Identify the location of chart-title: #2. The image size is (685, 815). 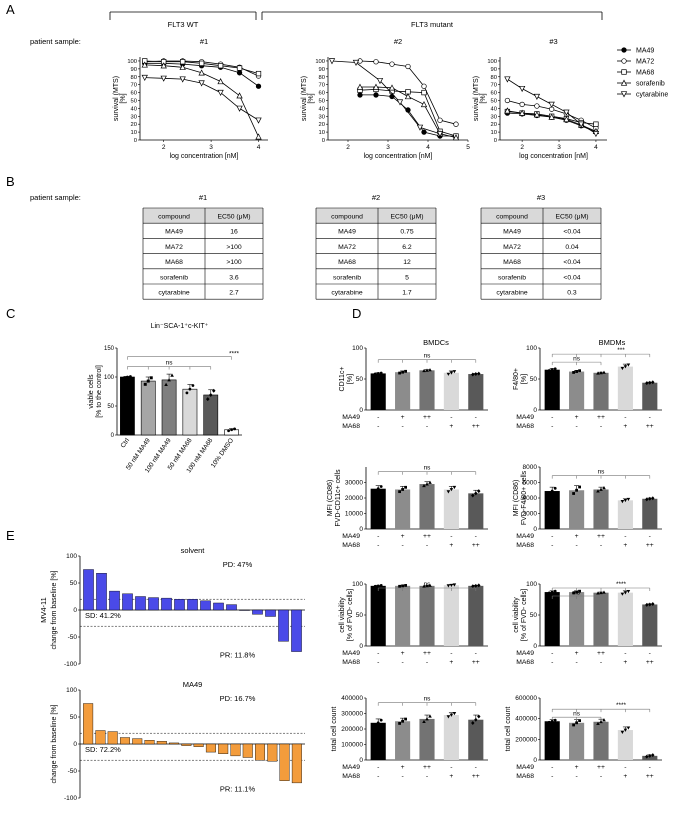
(398, 41).